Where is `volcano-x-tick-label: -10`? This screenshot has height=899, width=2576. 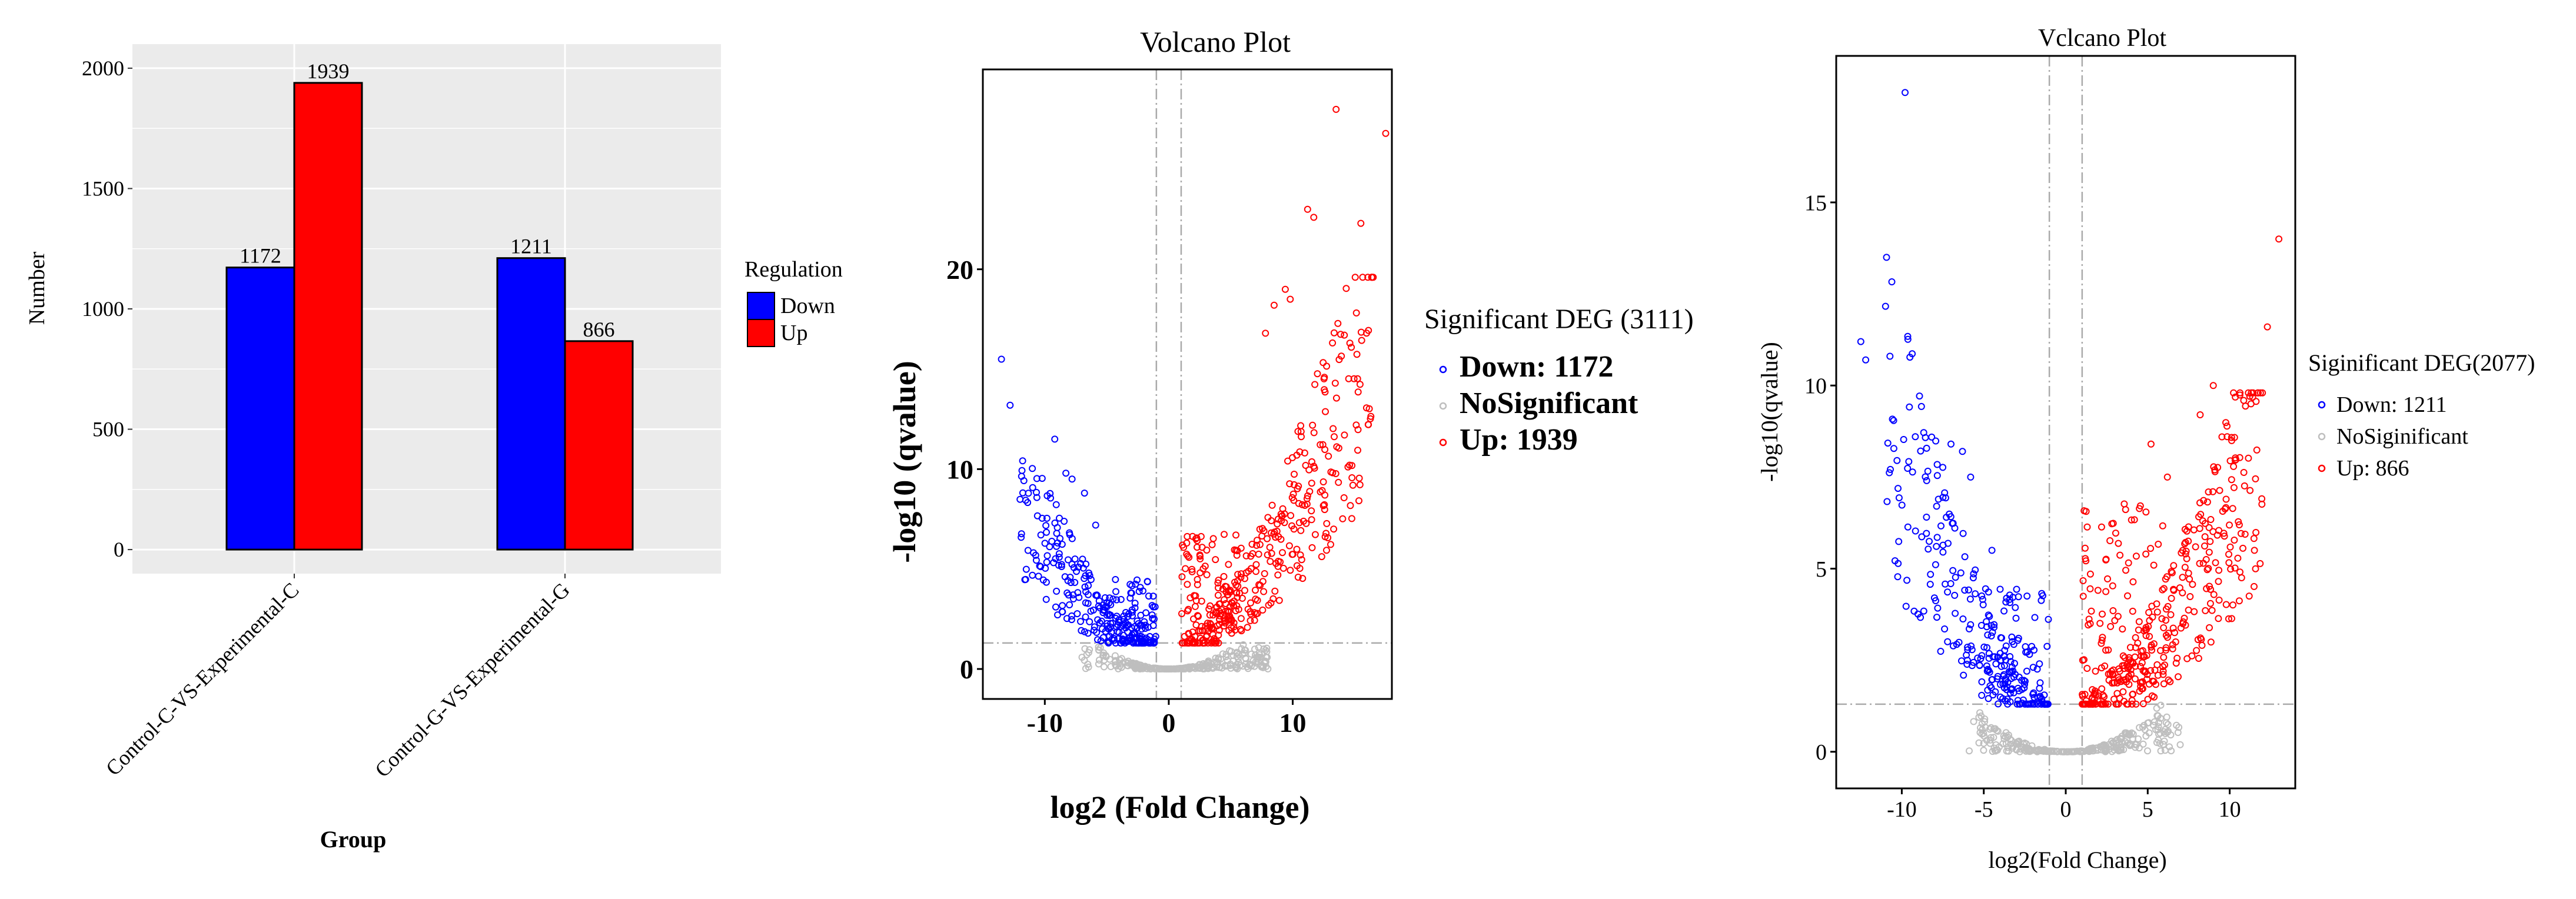 volcano-x-tick-label: -10 is located at coordinates (1902, 809).